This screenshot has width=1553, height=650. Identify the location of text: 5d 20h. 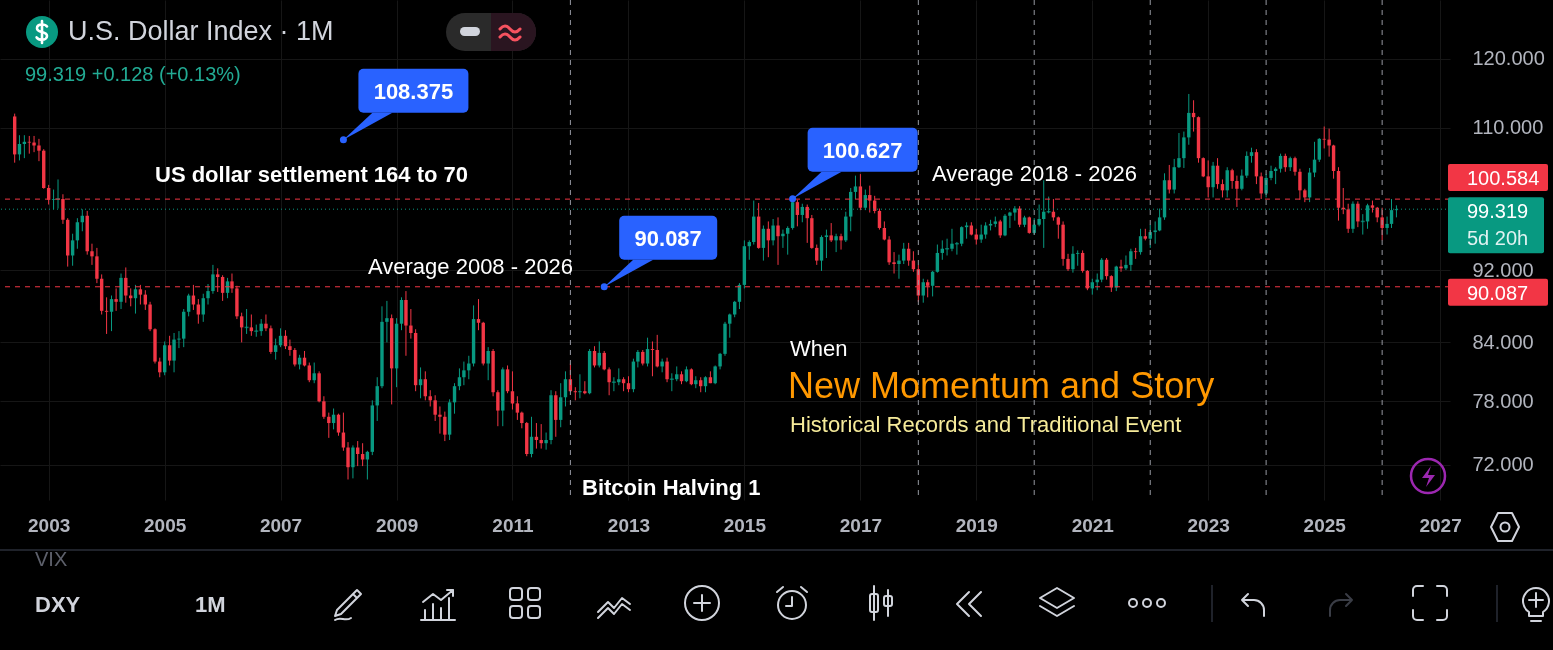
(1498, 238).